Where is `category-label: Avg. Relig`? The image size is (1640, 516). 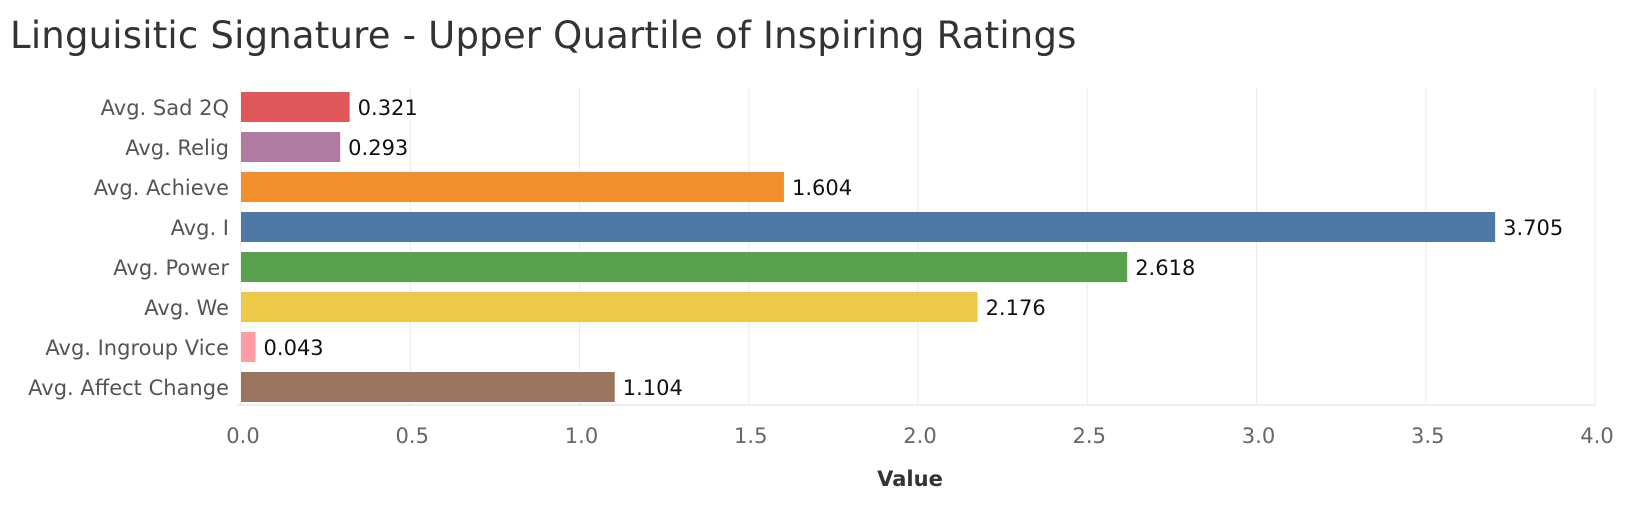 category-label: Avg. Relig is located at coordinates (177, 148).